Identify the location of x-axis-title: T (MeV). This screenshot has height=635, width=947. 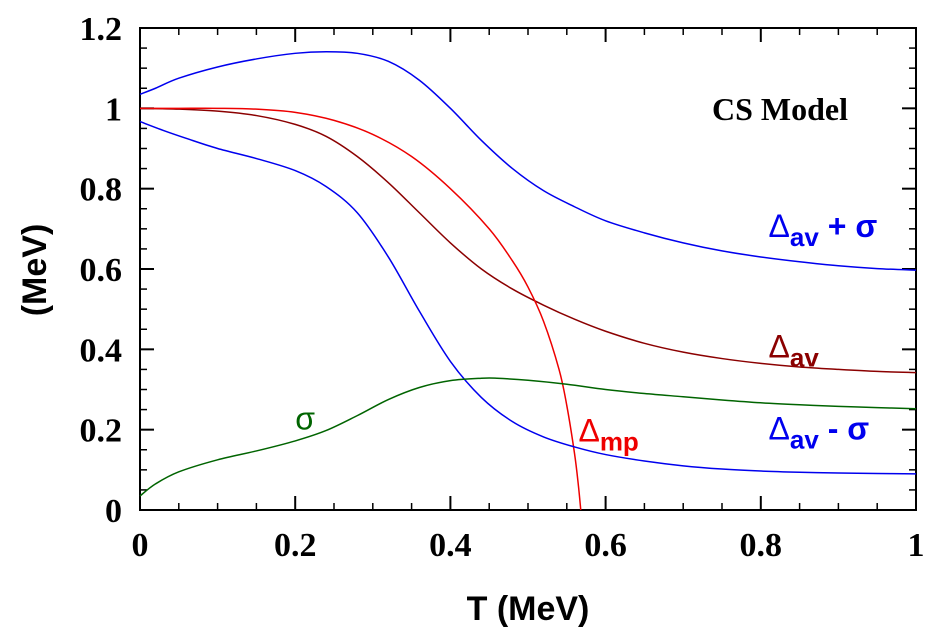
(528, 609).